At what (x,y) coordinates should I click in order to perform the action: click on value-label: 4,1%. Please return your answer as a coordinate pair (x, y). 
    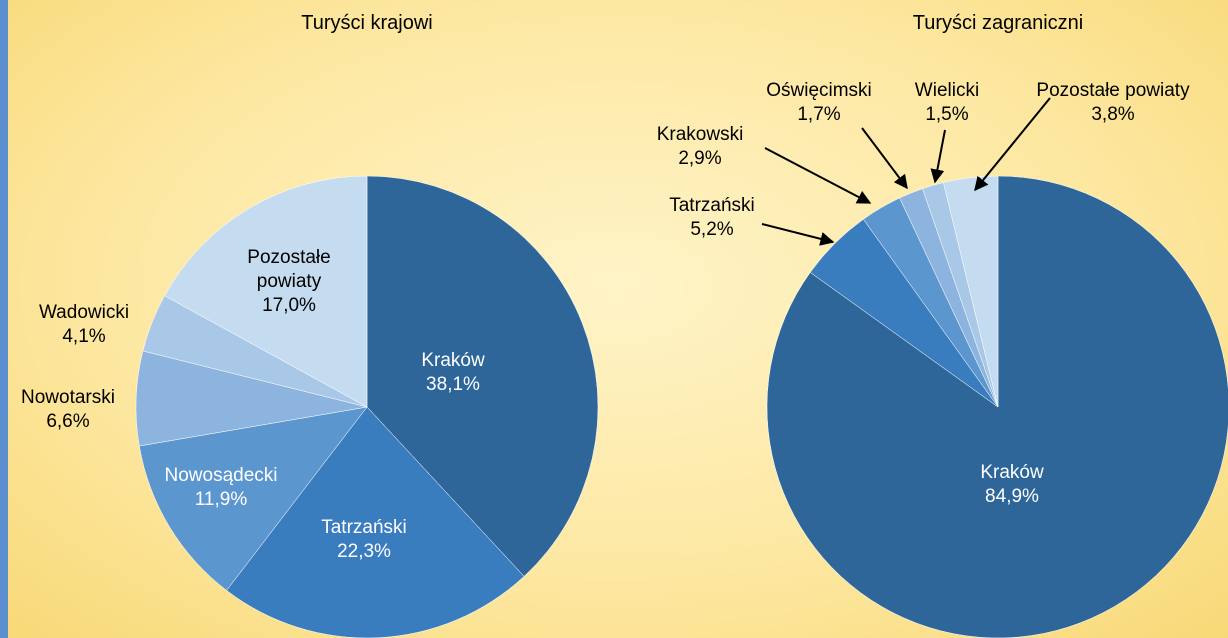
    Looking at the image, I should click on (84, 336).